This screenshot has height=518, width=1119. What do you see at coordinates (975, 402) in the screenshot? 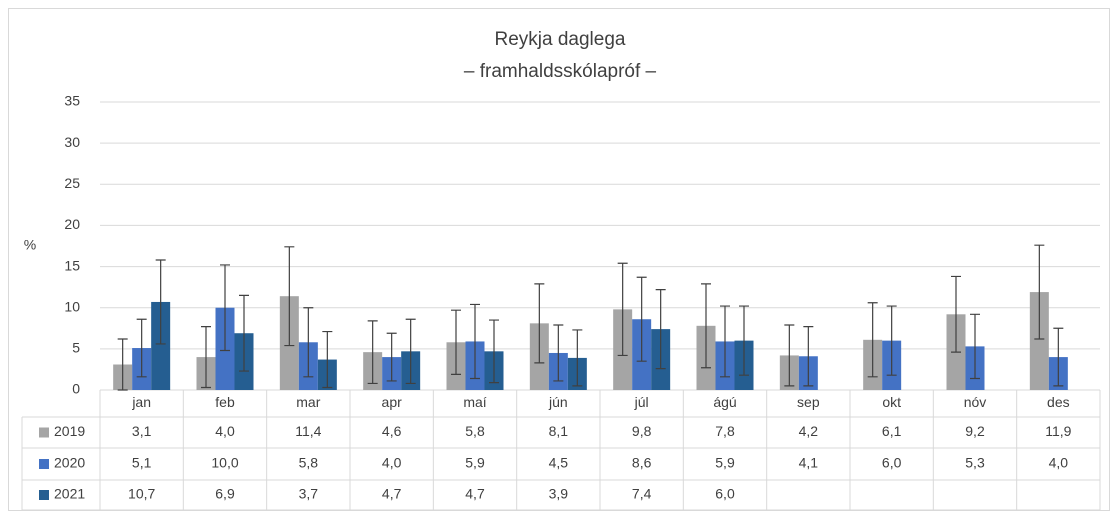
I see `x-tick-label: nóv` at bounding box center [975, 402].